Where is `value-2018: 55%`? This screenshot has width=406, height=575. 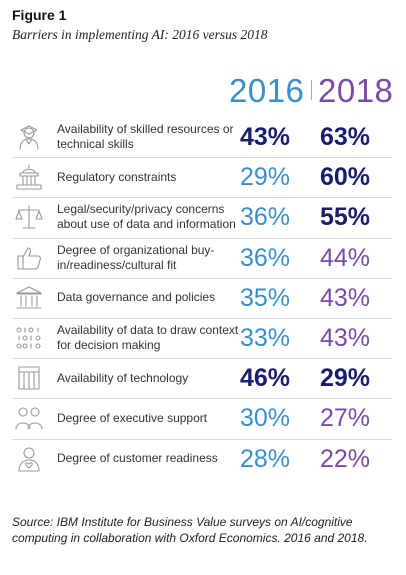 value-2018: 55% is located at coordinates (345, 217).